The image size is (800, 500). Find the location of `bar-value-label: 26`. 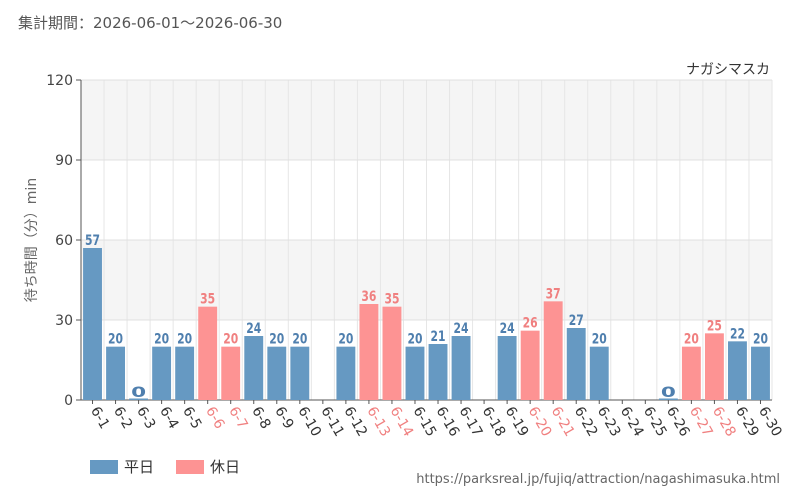

bar-value-label: 26 is located at coordinates (530, 324).